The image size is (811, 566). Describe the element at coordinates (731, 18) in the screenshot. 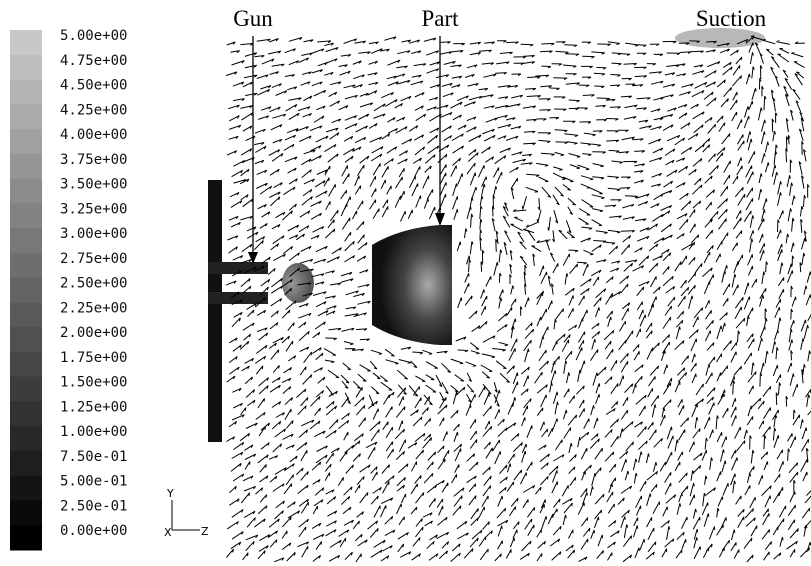

I see `annotation: Suction` at that location.